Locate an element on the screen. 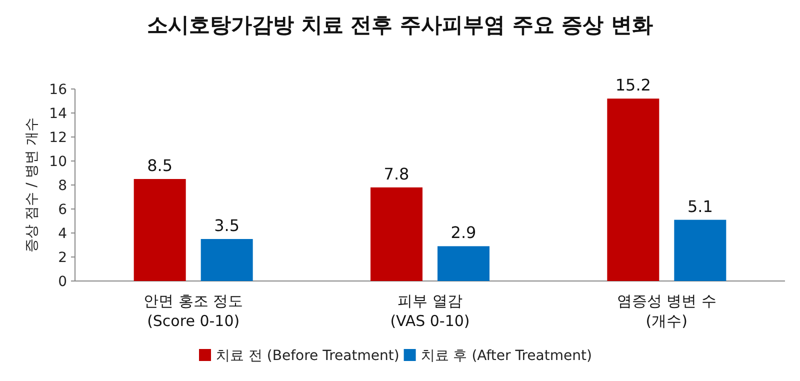  y-tick-label: 6 is located at coordinates (63, 210).